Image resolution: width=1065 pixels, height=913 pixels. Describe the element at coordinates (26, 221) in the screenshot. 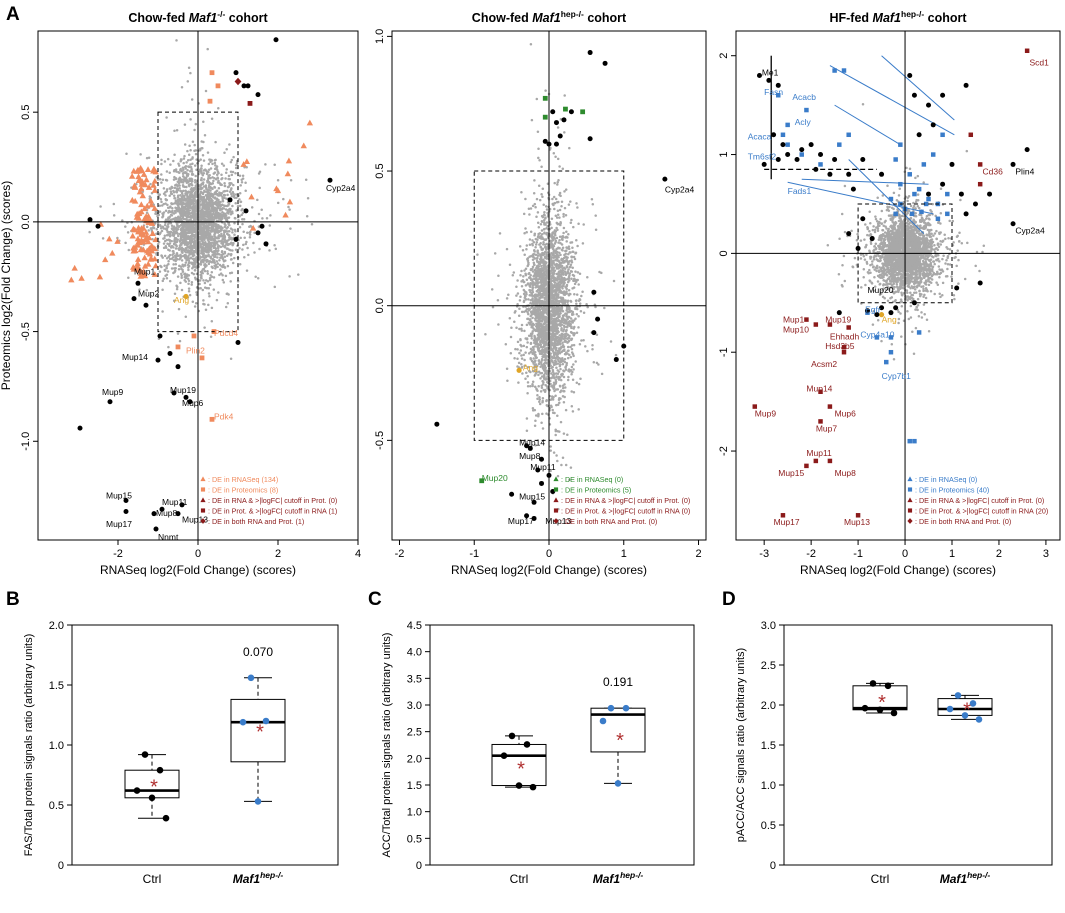

I see `y-tick-label: 0.0` at that location.